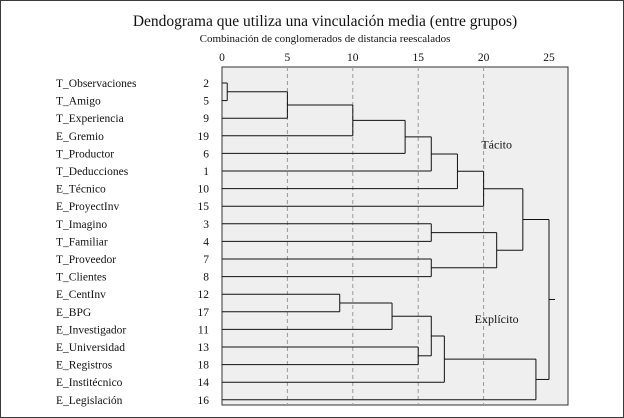 This screenshot has height=418, width=624. What do you see at coordinates (496, 145) in the screenshot?
I see `cluster-annotation: Tácito` at bounding box center [496, 145].